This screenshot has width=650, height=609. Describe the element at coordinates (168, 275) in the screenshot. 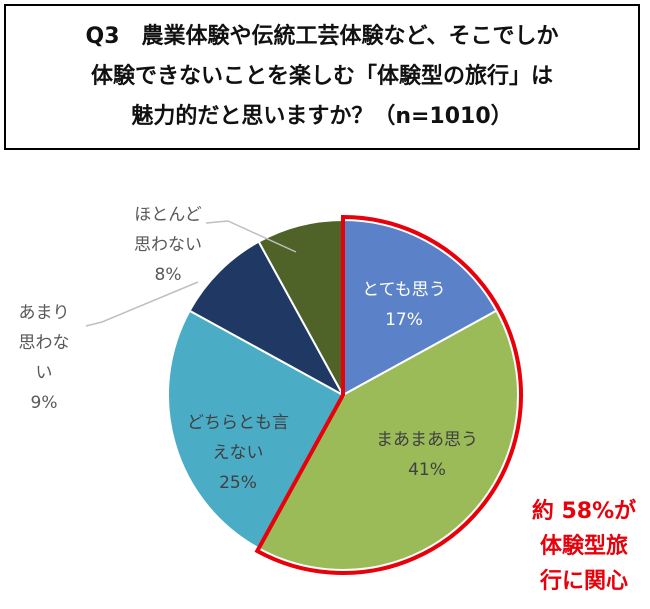

I see `slice-value-label-5: 8%` at that location.